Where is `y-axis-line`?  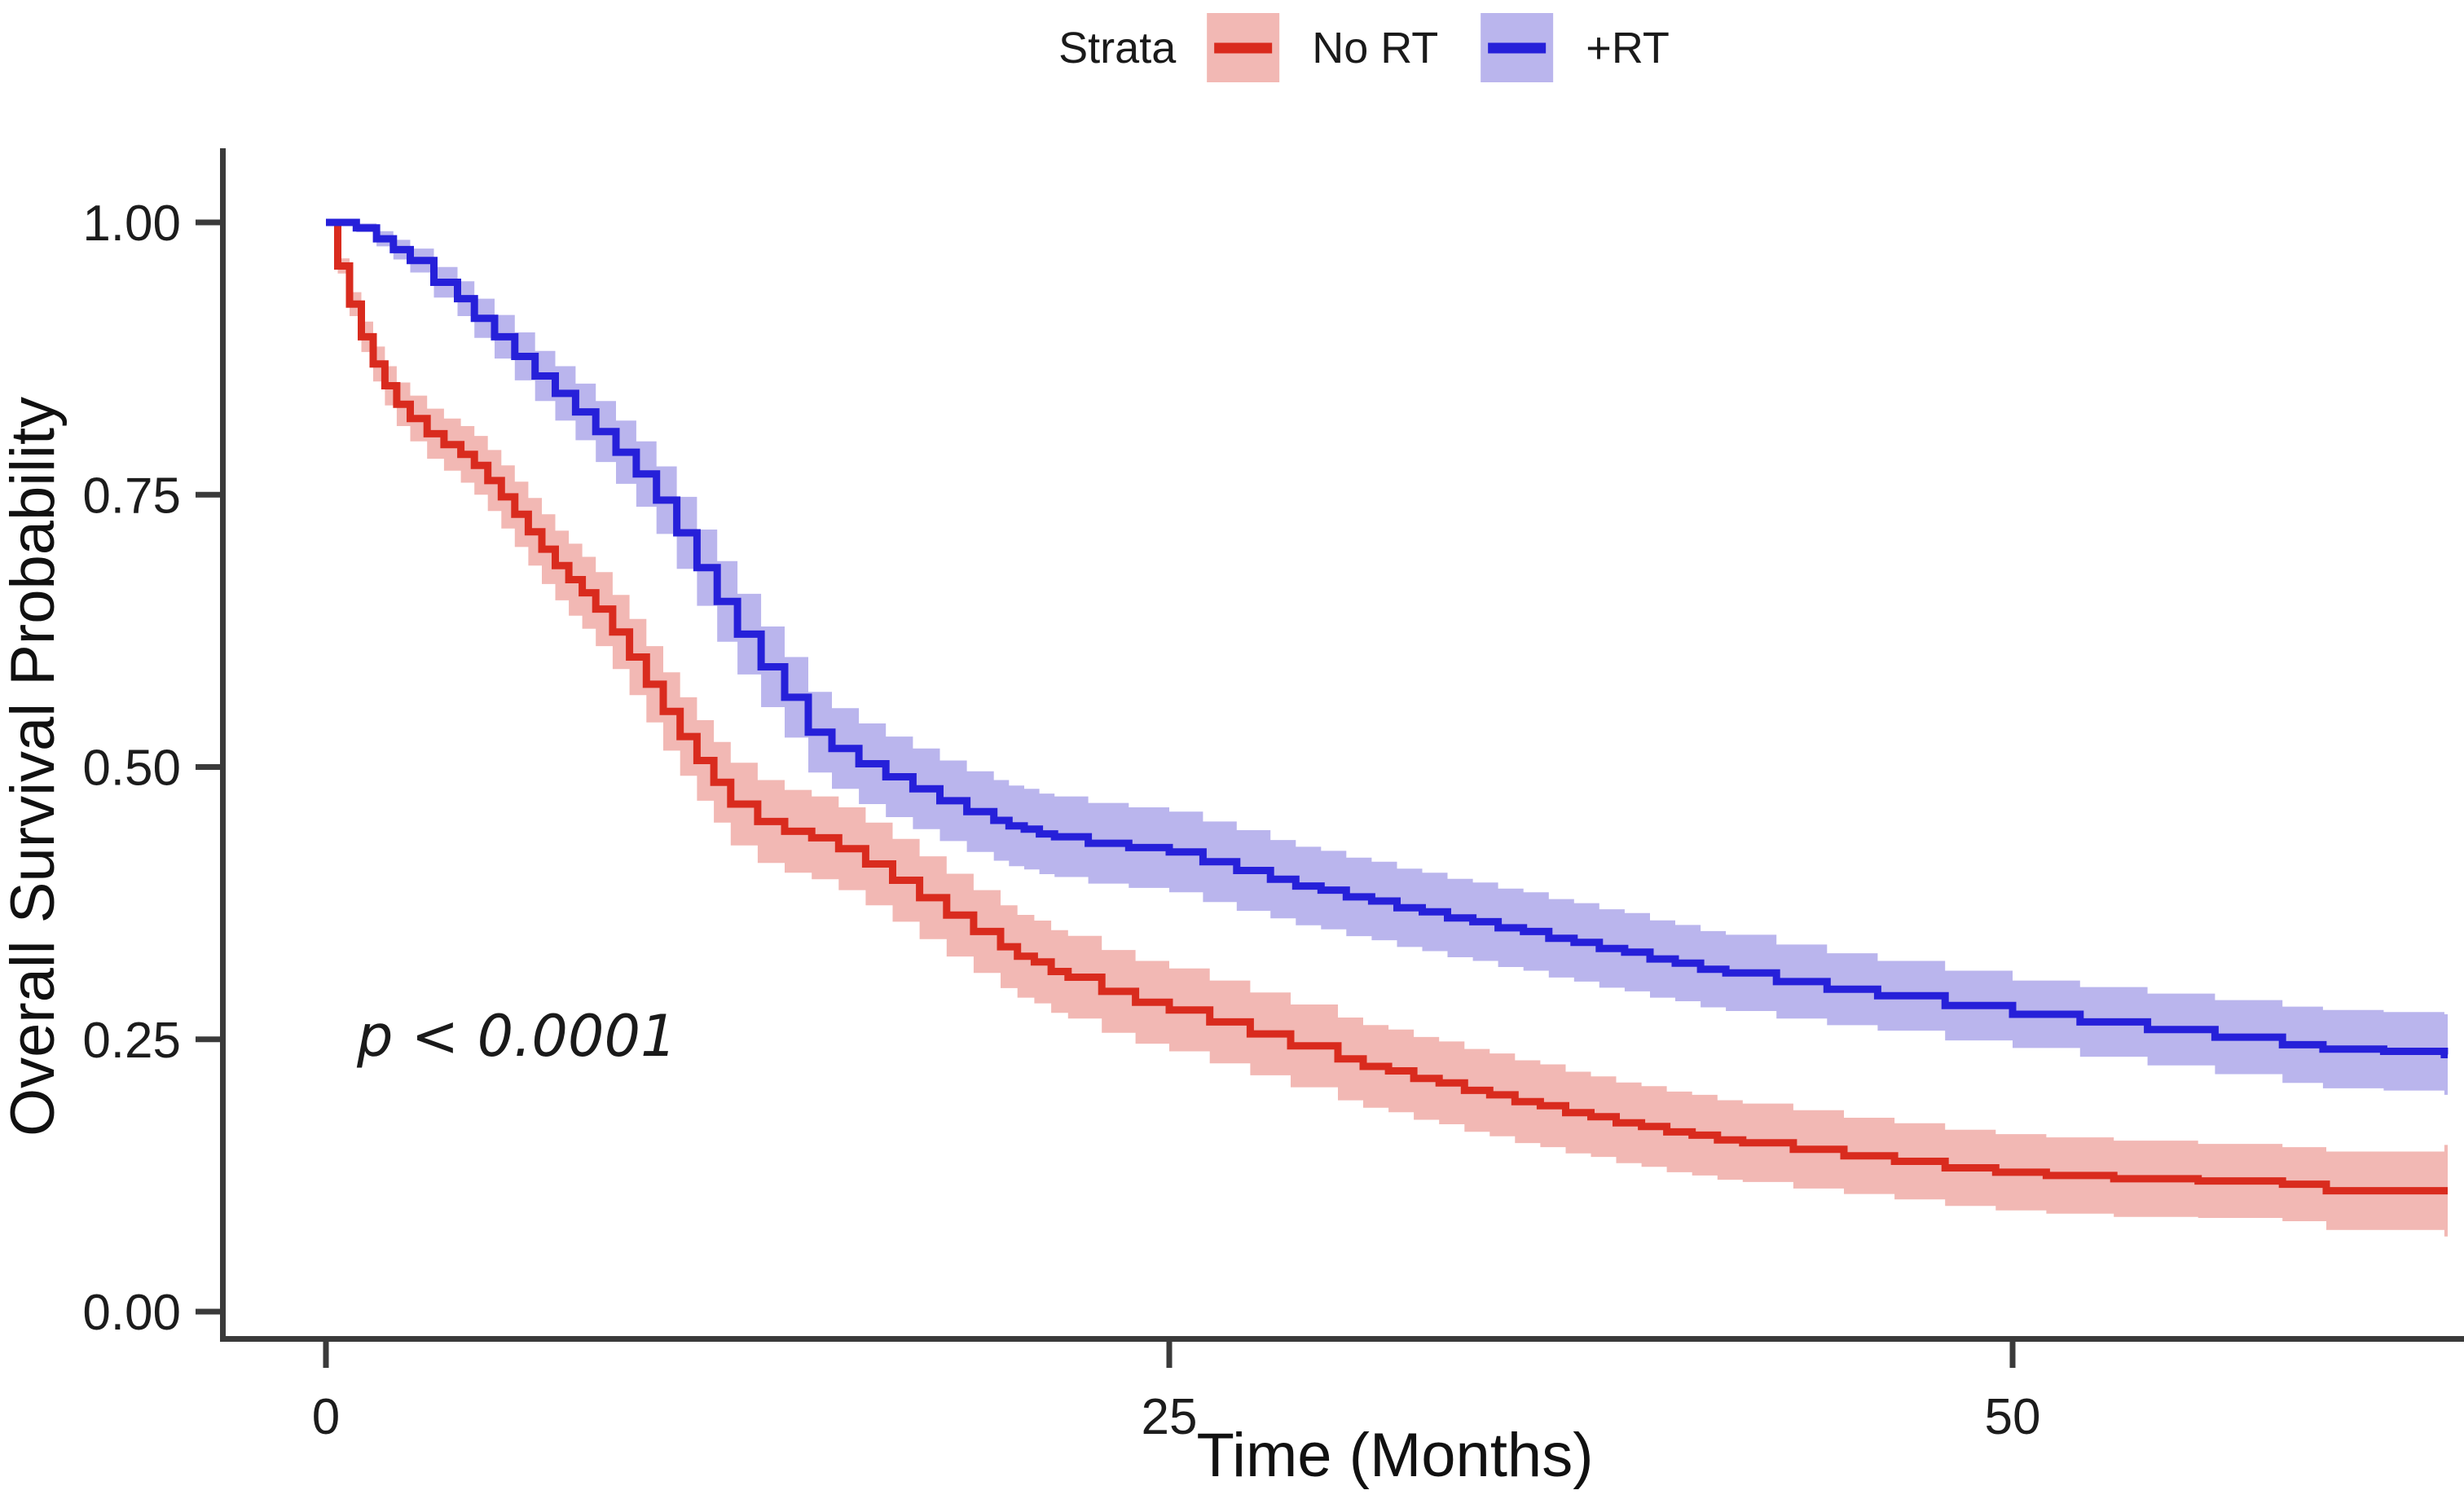
y-axis-line is located at coordinates (223, 744).